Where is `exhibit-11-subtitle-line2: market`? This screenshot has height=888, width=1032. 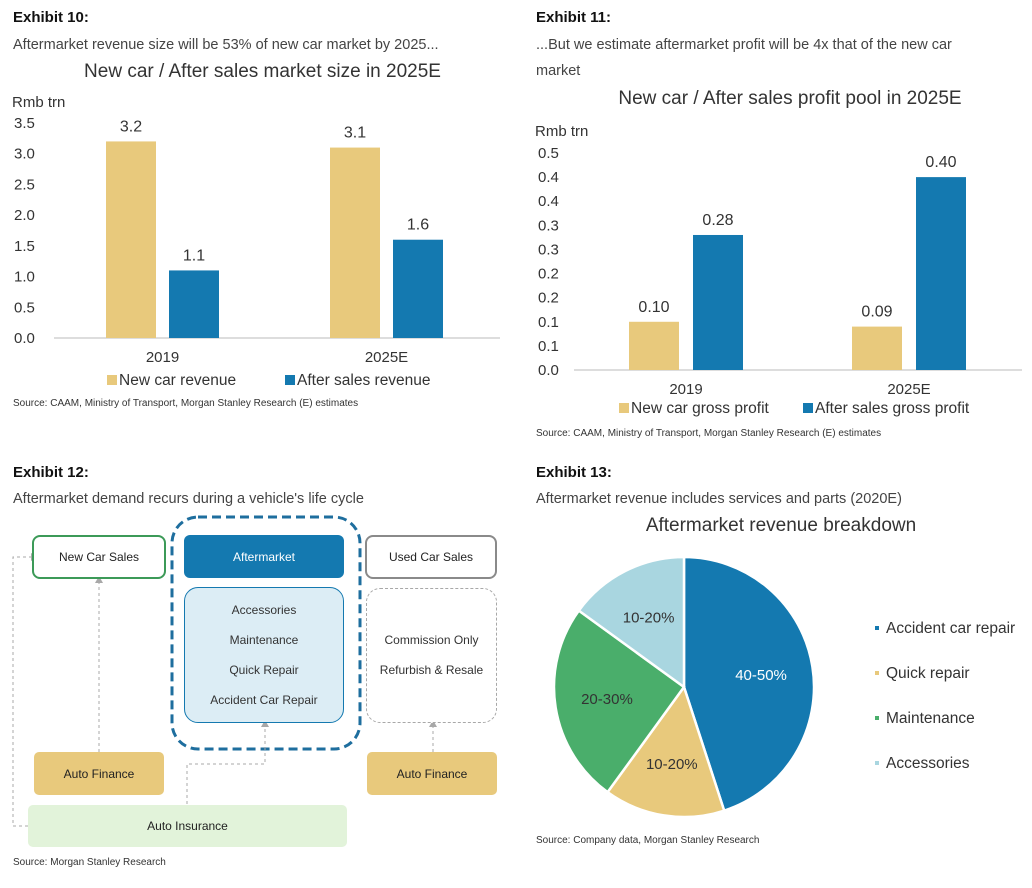 exhibit-11-subtitle-line2: market is located at coordinates (558, 71).